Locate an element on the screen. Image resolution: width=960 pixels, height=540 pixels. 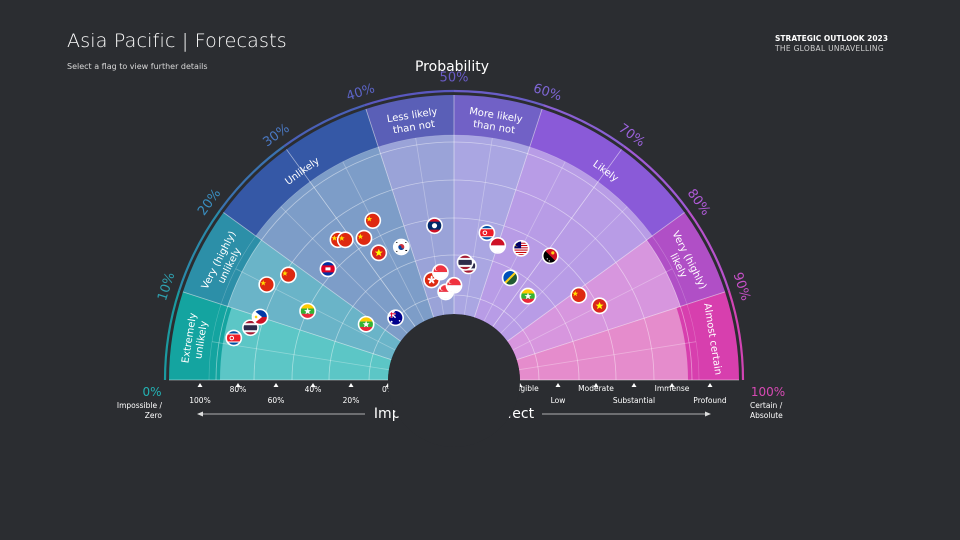
end-right-percent: 100% is located at coordinates (768, 392).